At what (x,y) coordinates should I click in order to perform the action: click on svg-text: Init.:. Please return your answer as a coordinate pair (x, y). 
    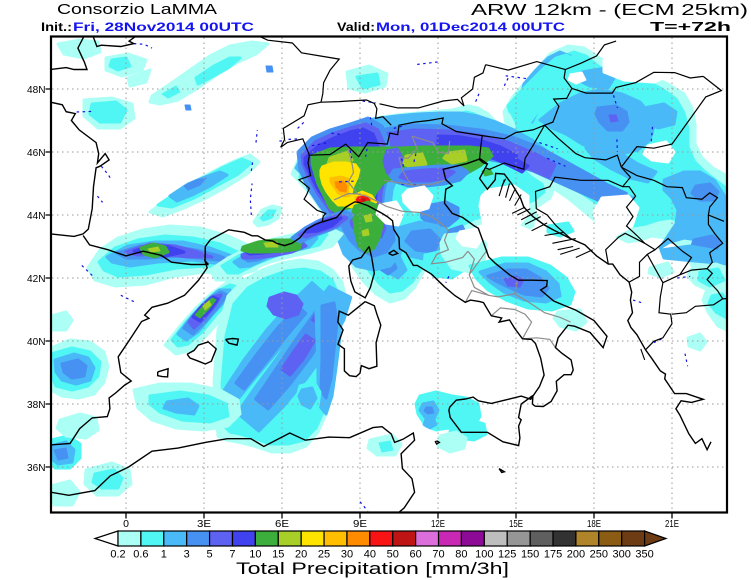
    Looking at the image, I should click on (56, 28).